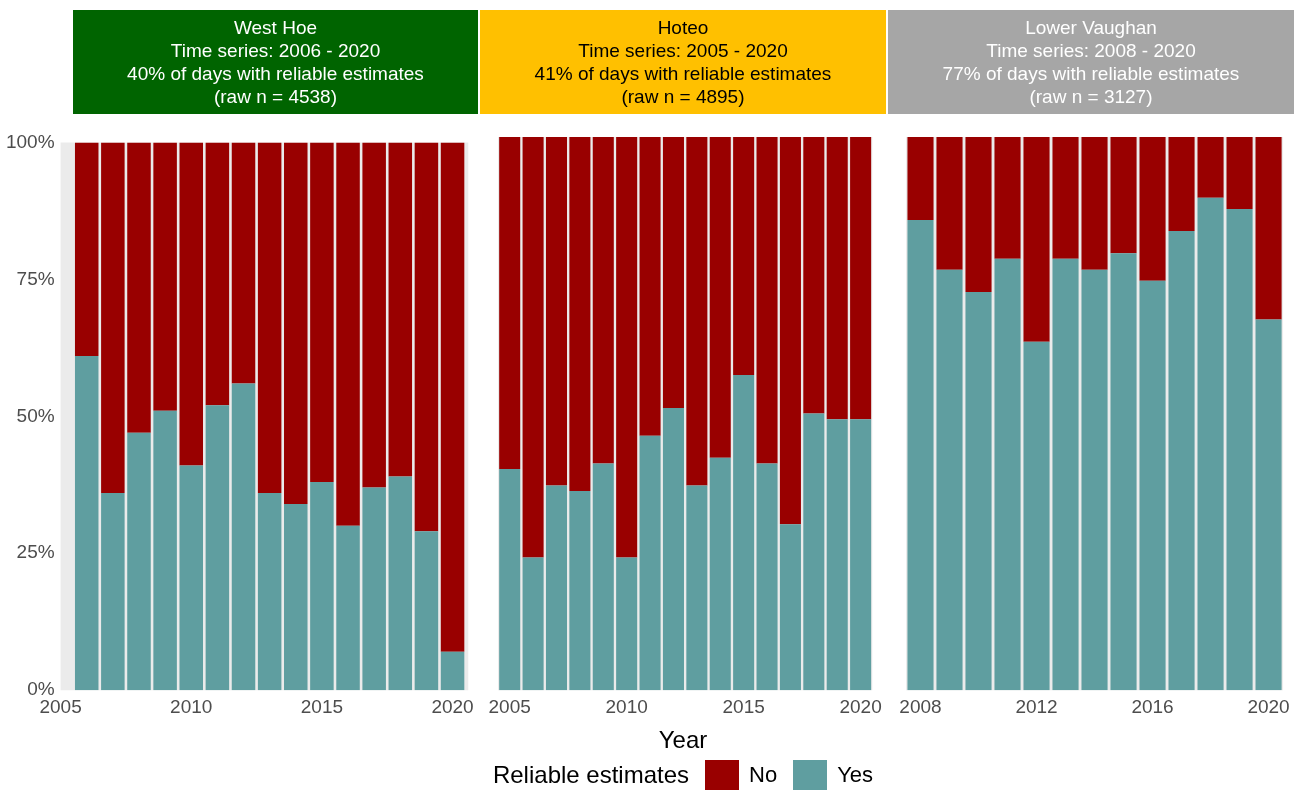 Image resolution: width=1300 pixels, height=793 pixels. I want to click on x-tick-label: 2012, so click(1036, 706).